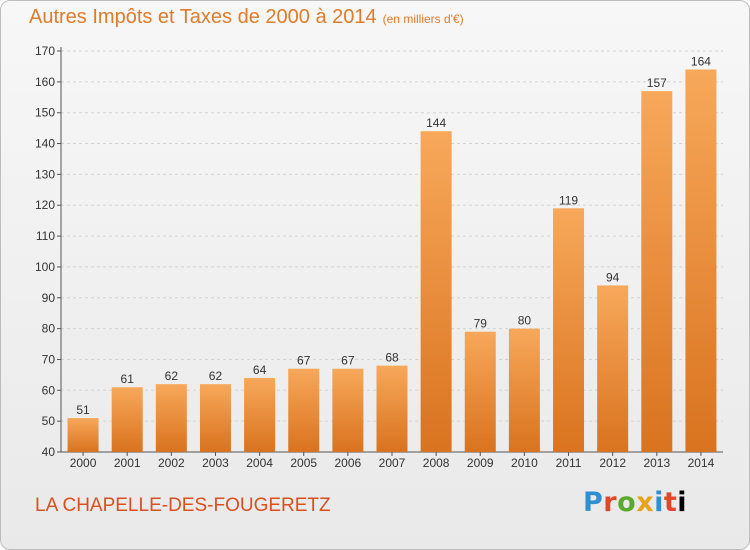 Image resolution: width=750 pixels, height=550 pixels. I want to click on x-tick-label-2009: 2009, so click(480, 463).